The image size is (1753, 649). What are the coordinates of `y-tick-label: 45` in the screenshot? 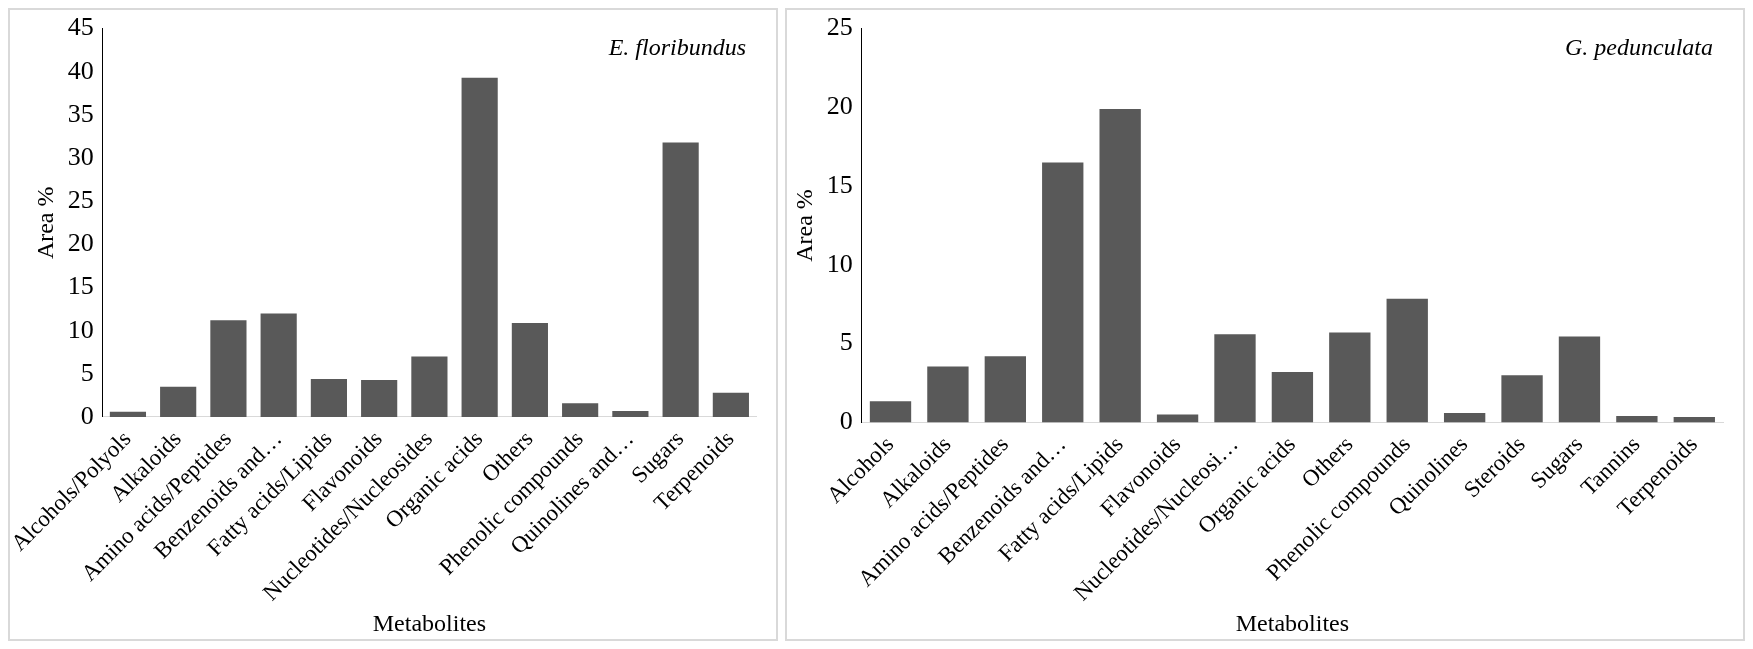 It's located at (80, 27).